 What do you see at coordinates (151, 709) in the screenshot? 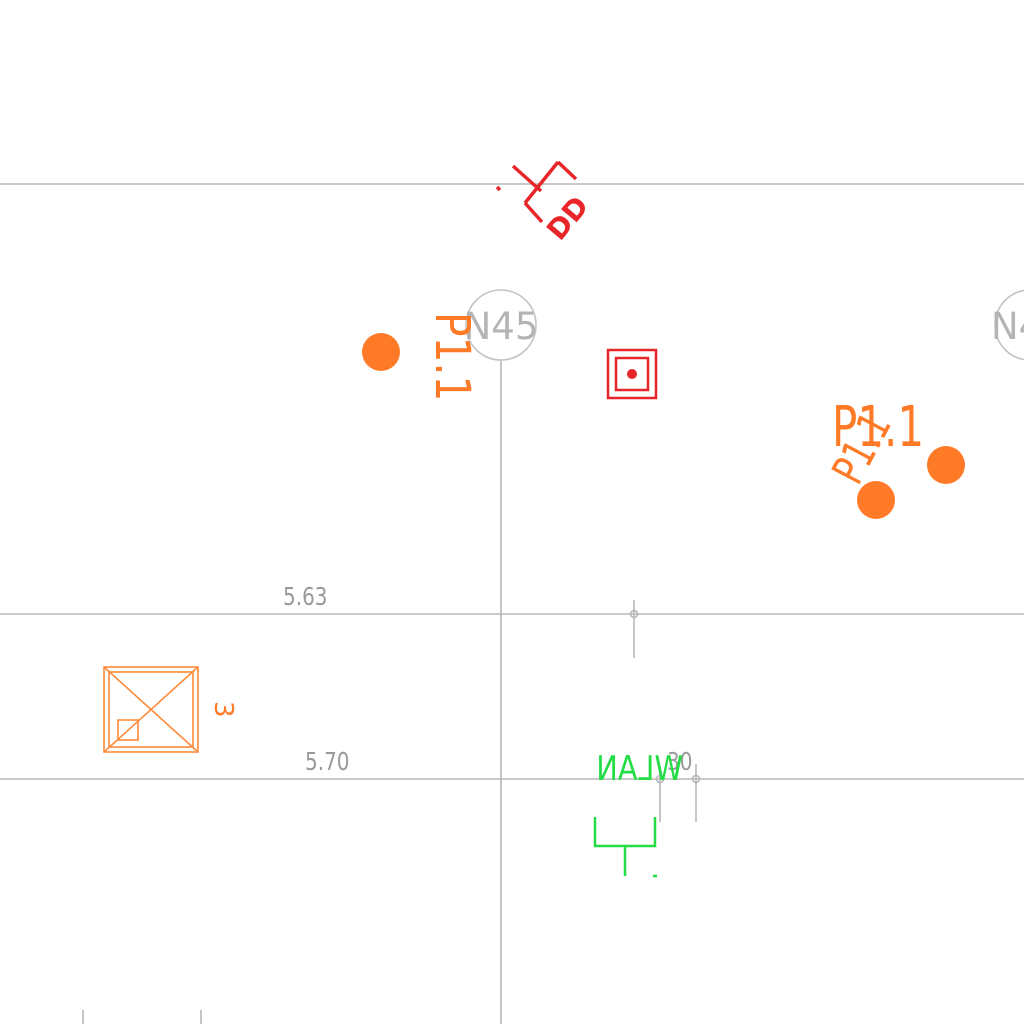
I see `orange-crossed-box-icon` at bounding box center [151, 709].